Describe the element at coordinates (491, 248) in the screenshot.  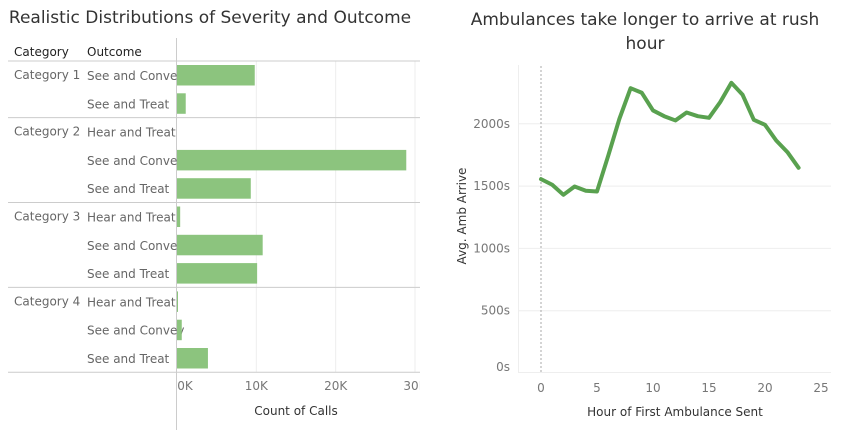
I see `y-tick-label: 1000s` at that location.